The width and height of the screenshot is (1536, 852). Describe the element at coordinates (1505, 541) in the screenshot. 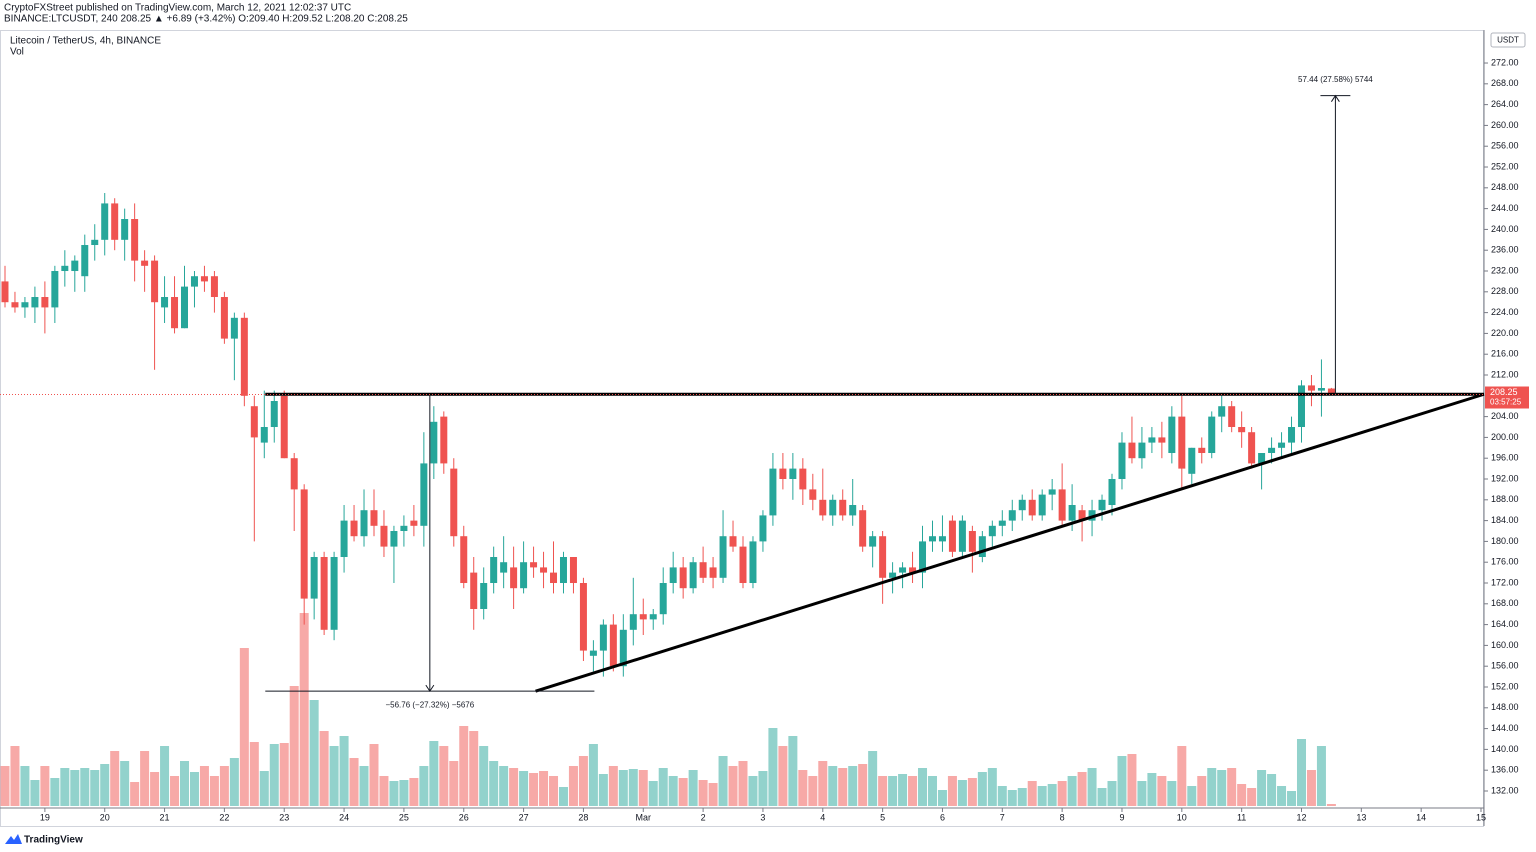

I see `y-tick-label: 180.00` at that location.